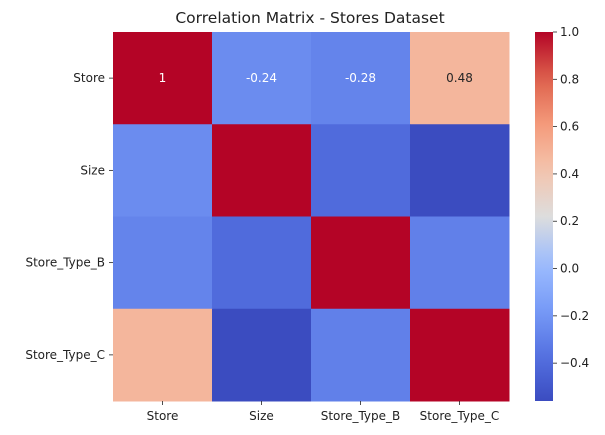 The image size is (605, 435). What do you see at coordinates (569, 127) in the screenshot?
I see `colorbar-tick-label-5: 0.6` at bounding box center [569, 127].